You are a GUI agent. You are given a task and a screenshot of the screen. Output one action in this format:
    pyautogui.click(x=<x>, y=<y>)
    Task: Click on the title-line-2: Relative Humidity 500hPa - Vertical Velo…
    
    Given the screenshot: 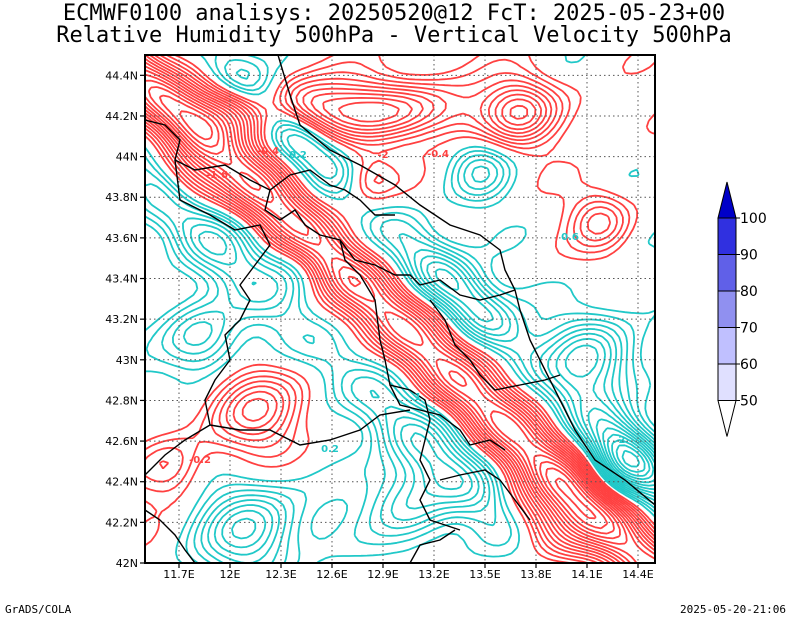 What is the action you would take?
    pyautogui.click(x=394, y=35)
    